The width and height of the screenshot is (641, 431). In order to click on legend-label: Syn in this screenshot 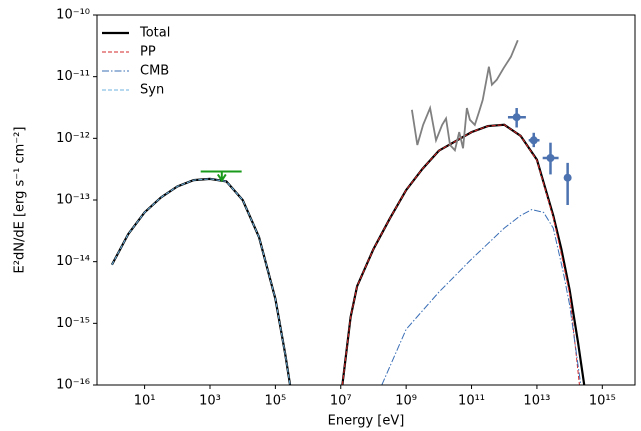, I will do `click(152, 90)`.